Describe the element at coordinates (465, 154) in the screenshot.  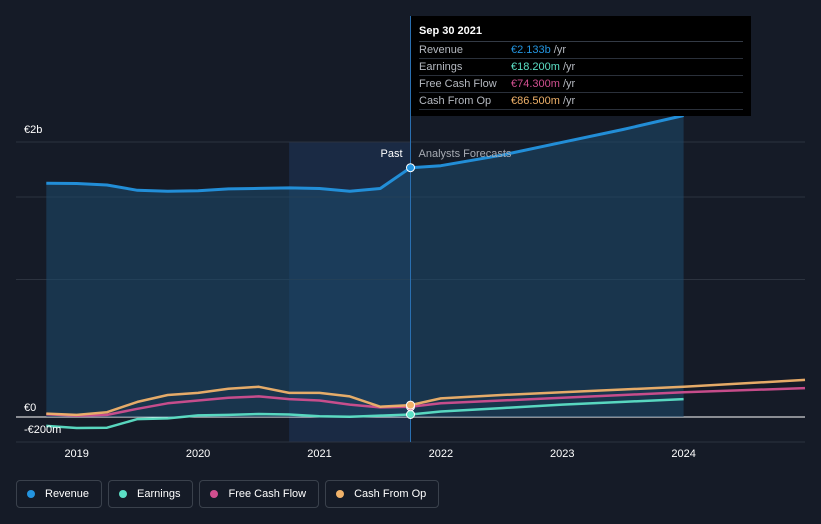
I see `forecast-label: Analysts Forecasts` at that location.